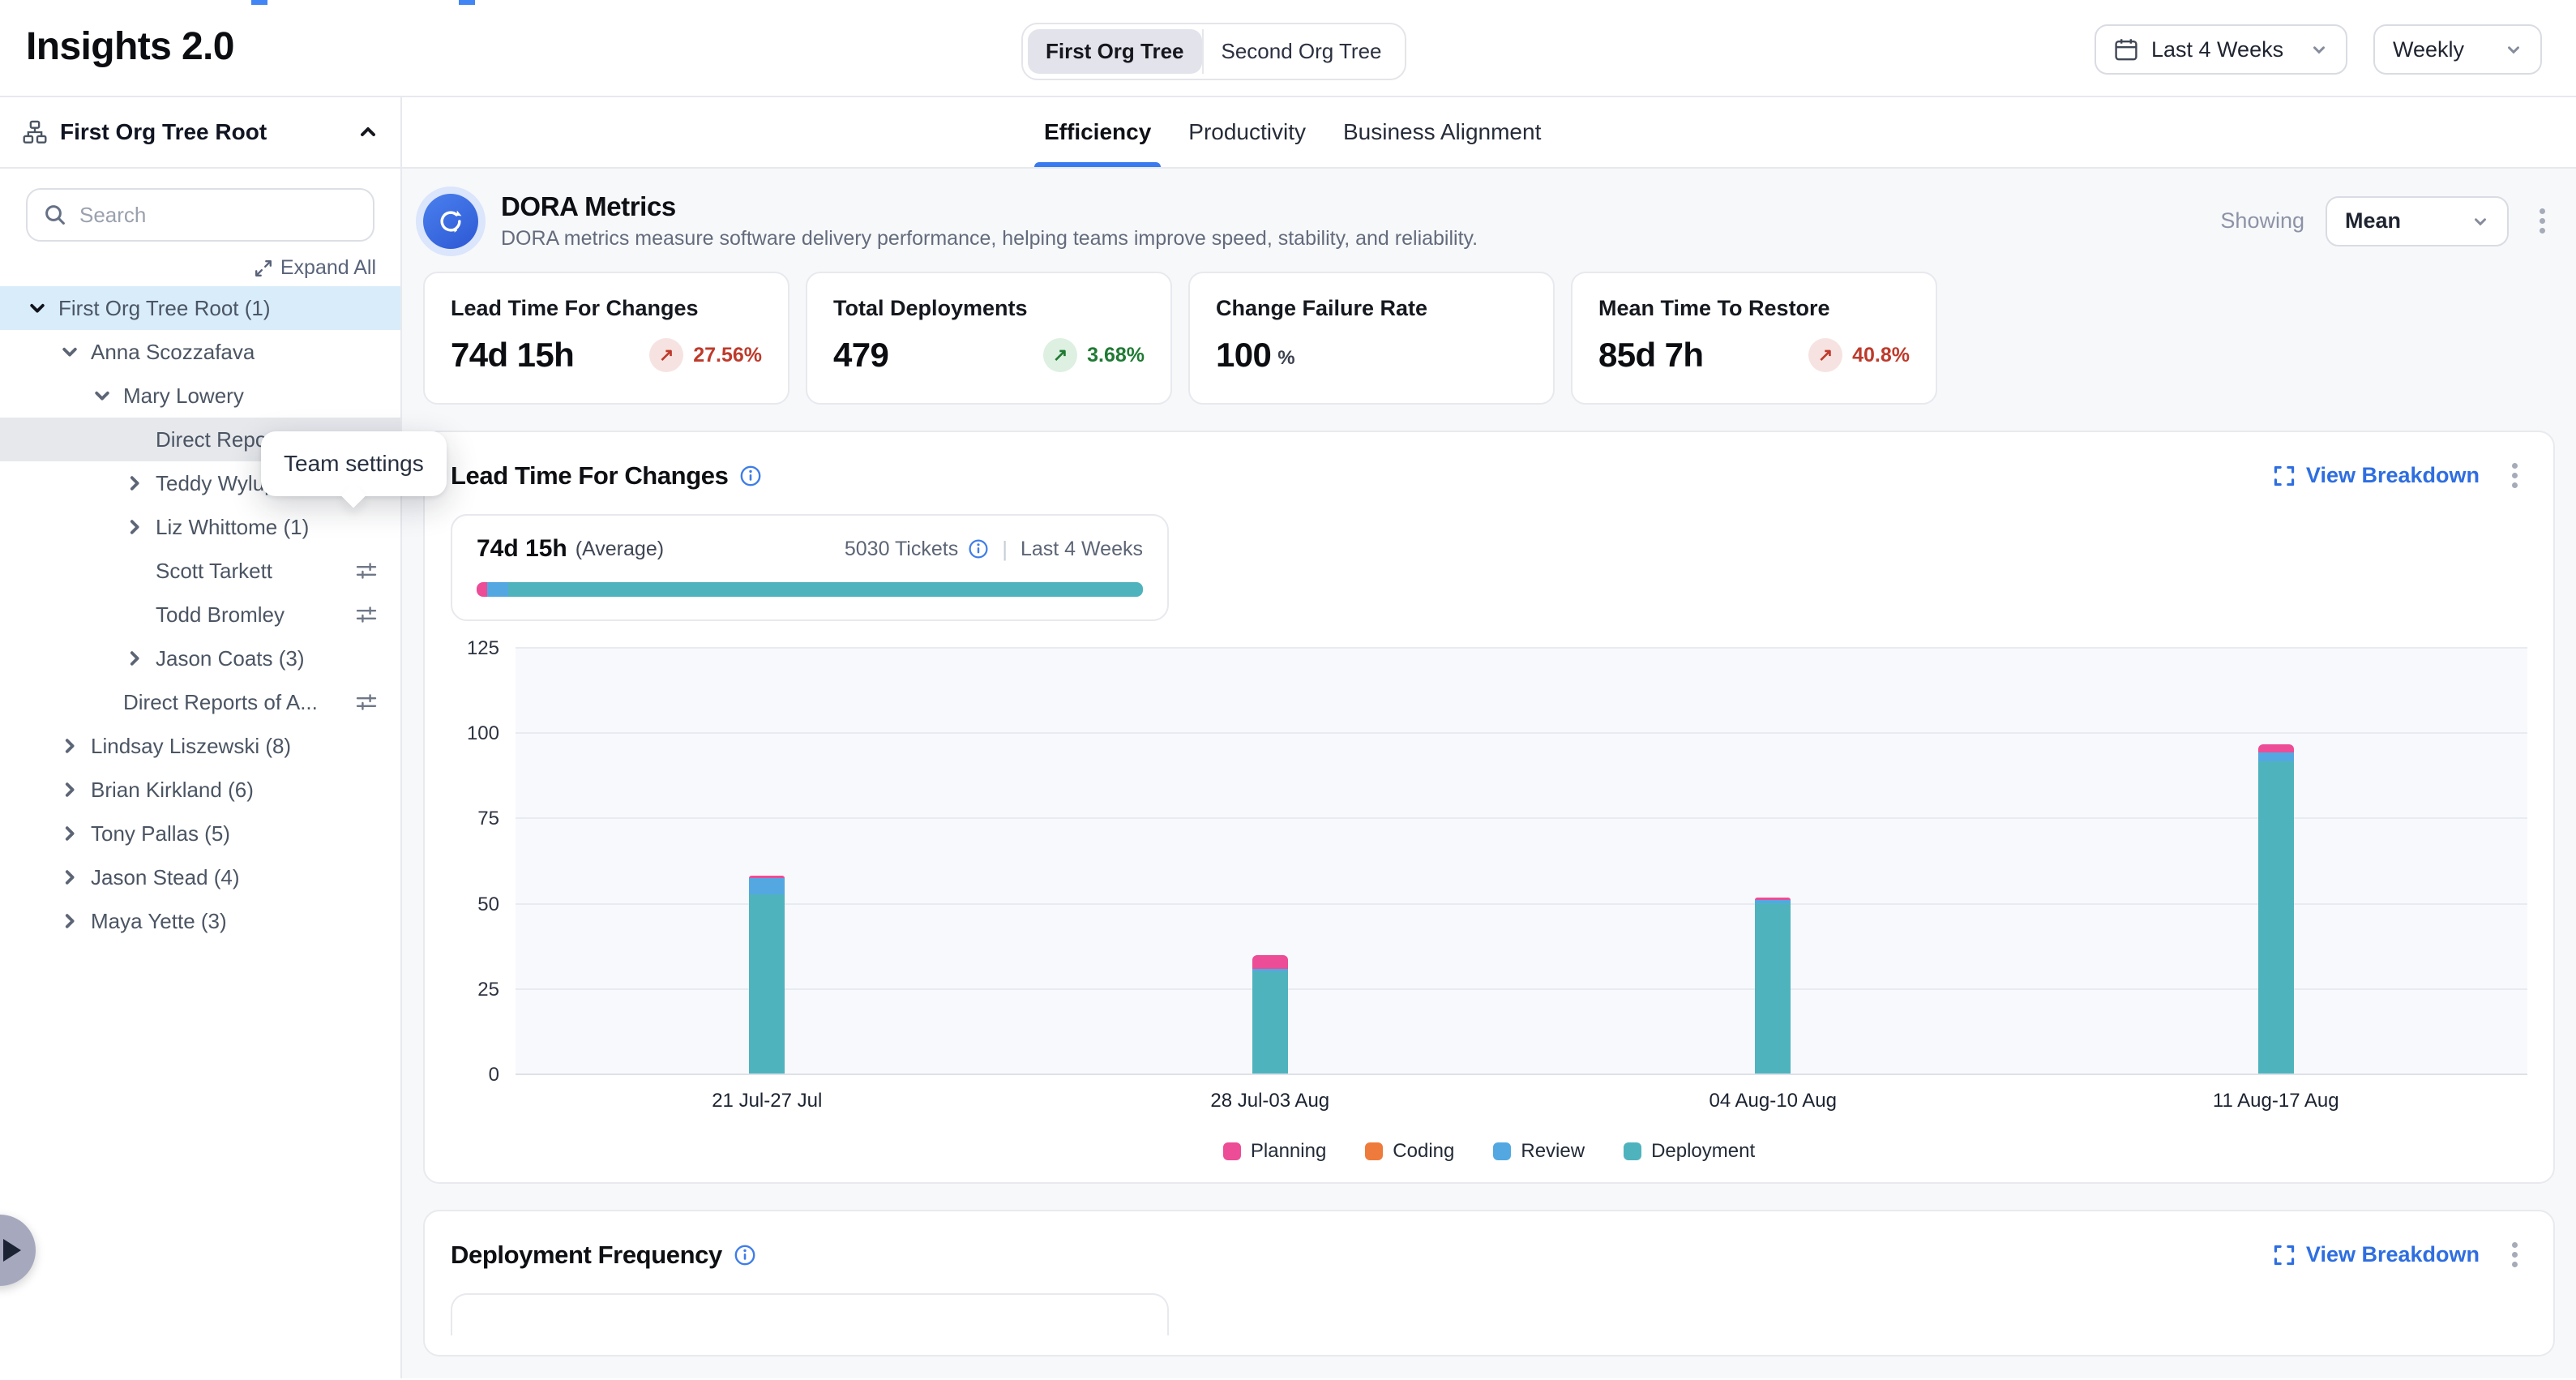 The image size is (2576, 1380). I want to click on tree-item: Scott Tarkett, so click(200, 571).